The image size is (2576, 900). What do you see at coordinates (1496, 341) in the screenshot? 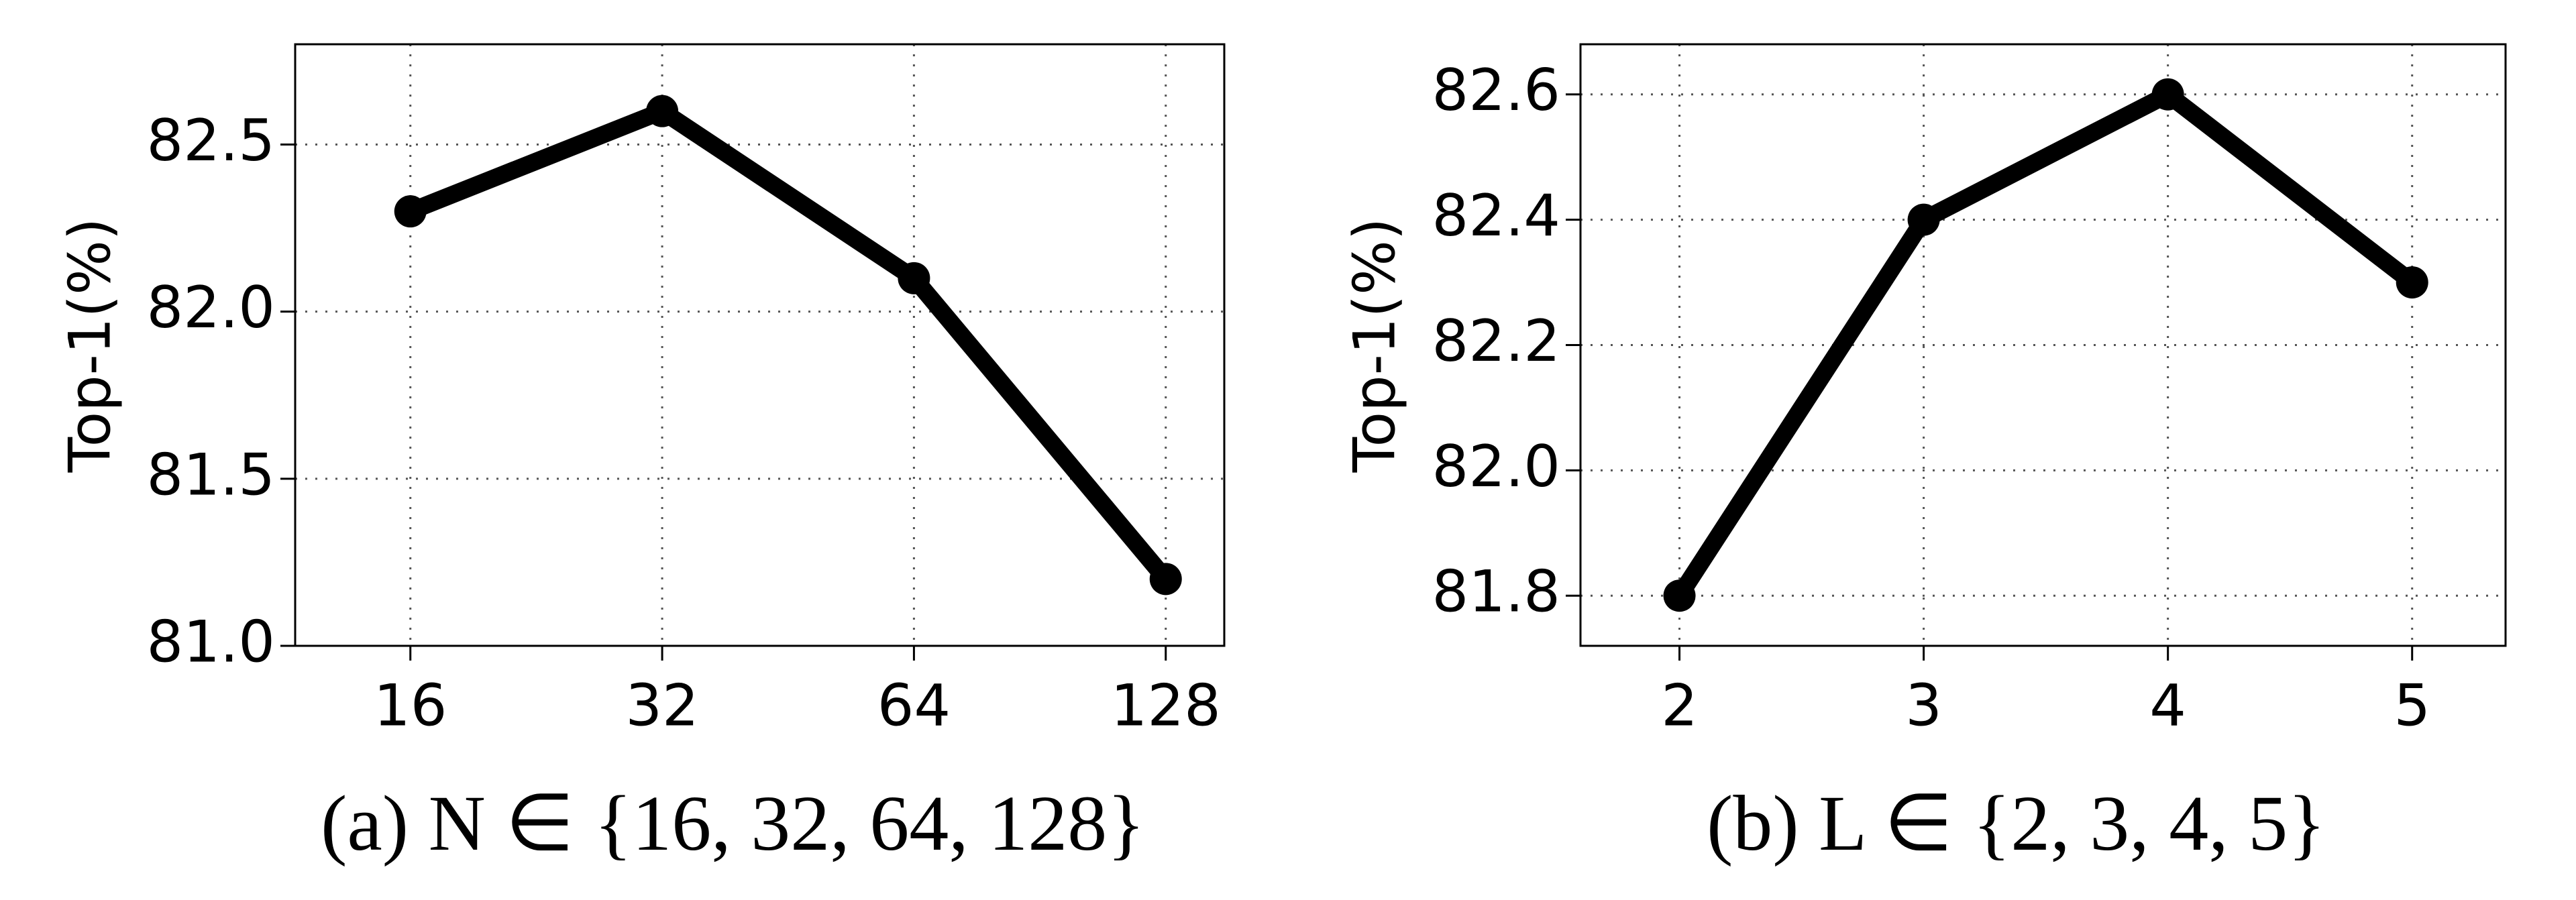
I see `y-tick-label: 82.2` at bounding box center [1496, 341].